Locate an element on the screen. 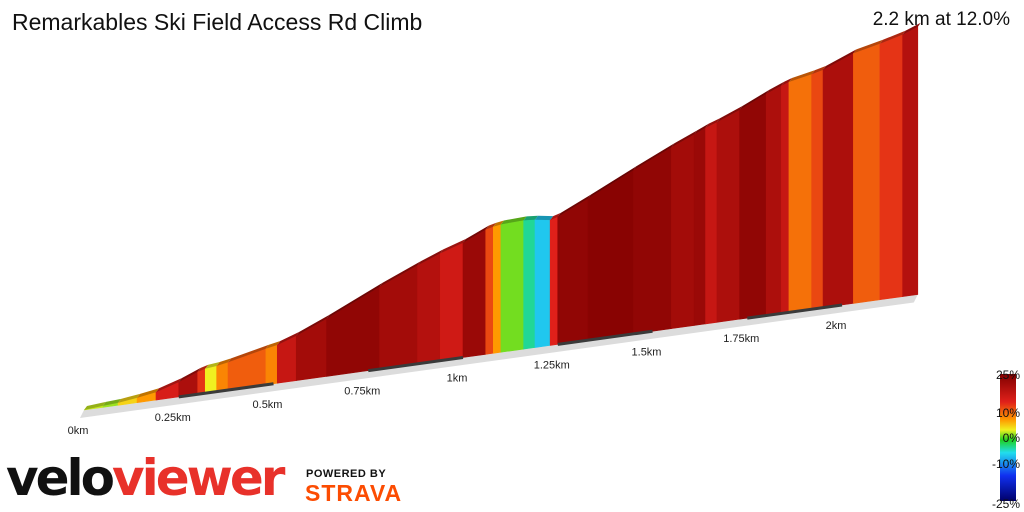 The height and width of the screenshot is (512, 1024). x-tick-label: 0.25km is located at coordinates (173, 418).